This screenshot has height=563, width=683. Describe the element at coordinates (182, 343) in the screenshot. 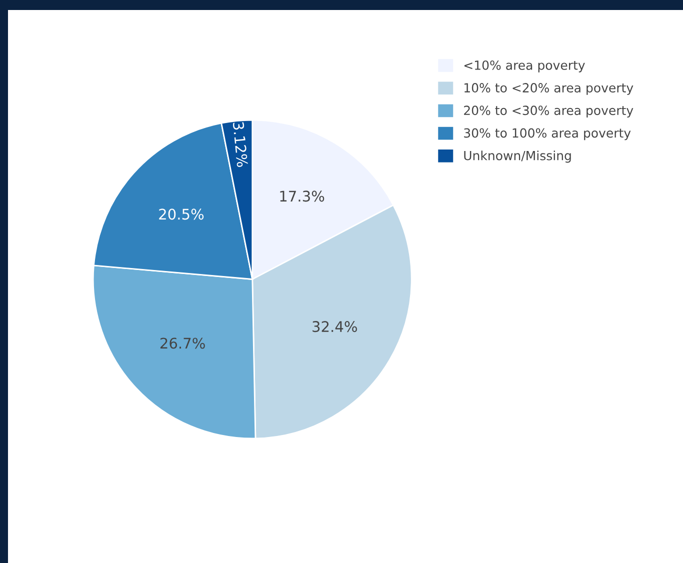

I see `data-label: 26.7%` at that location.